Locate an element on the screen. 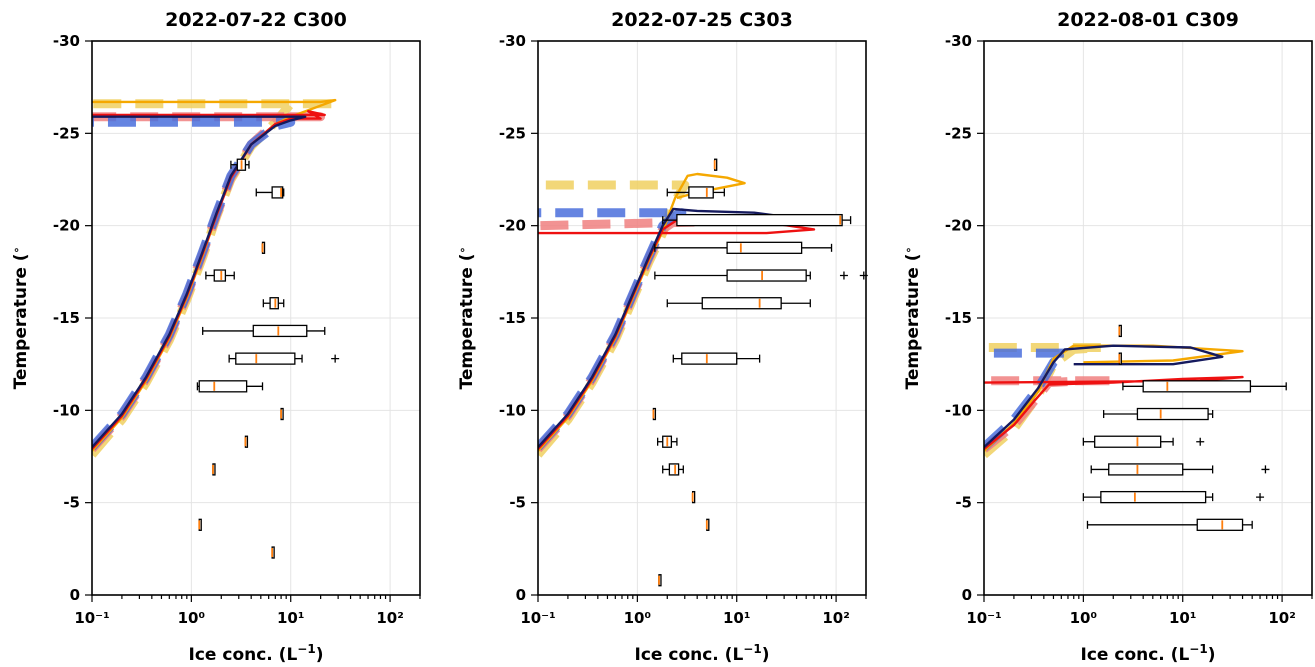  chart-title: 2022-07-22 C300 is located at coordinates (256, 20).